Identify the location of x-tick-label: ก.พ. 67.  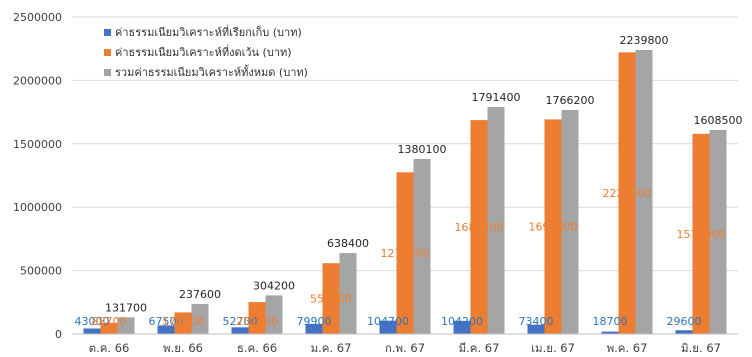
(405, 348).